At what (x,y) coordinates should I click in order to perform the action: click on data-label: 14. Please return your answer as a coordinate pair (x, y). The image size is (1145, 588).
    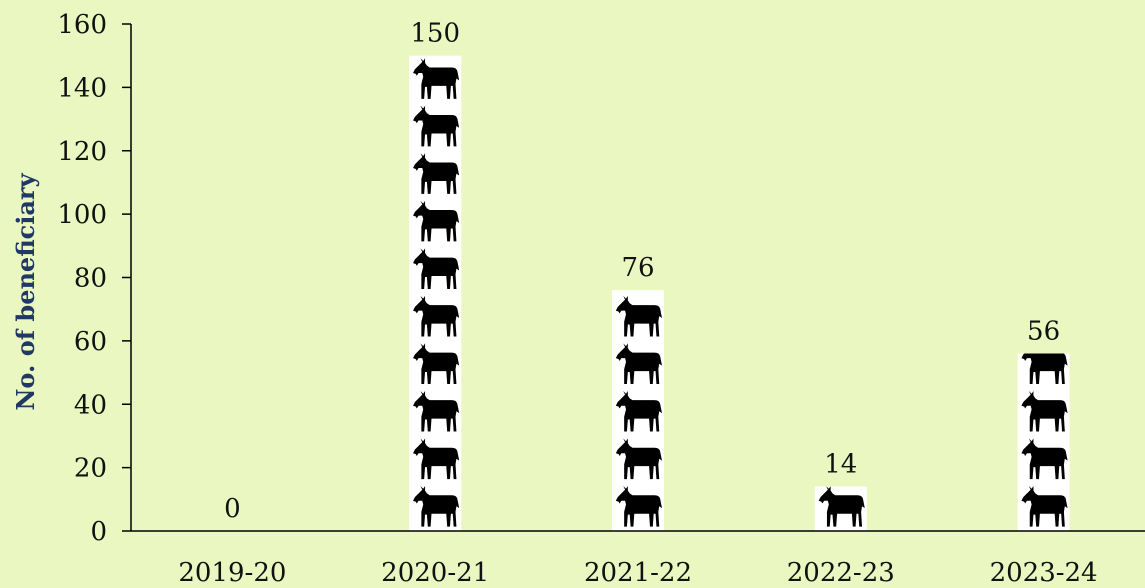
    Looking at the image, I should click on (840, 465).